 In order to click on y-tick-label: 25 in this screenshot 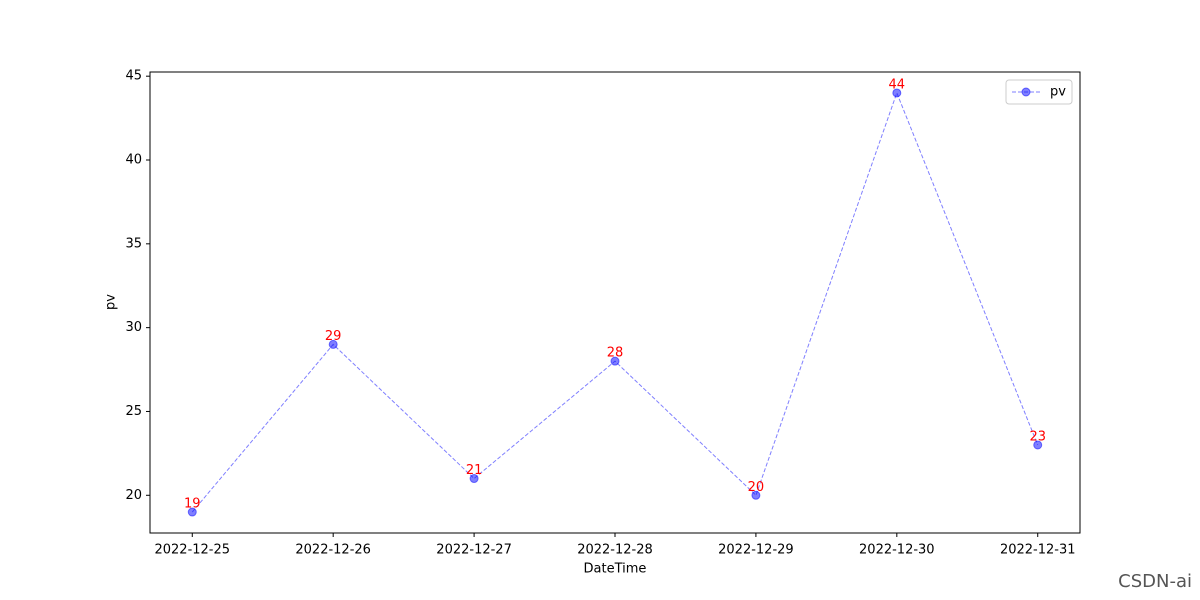, I will do `click(133, 411)`.